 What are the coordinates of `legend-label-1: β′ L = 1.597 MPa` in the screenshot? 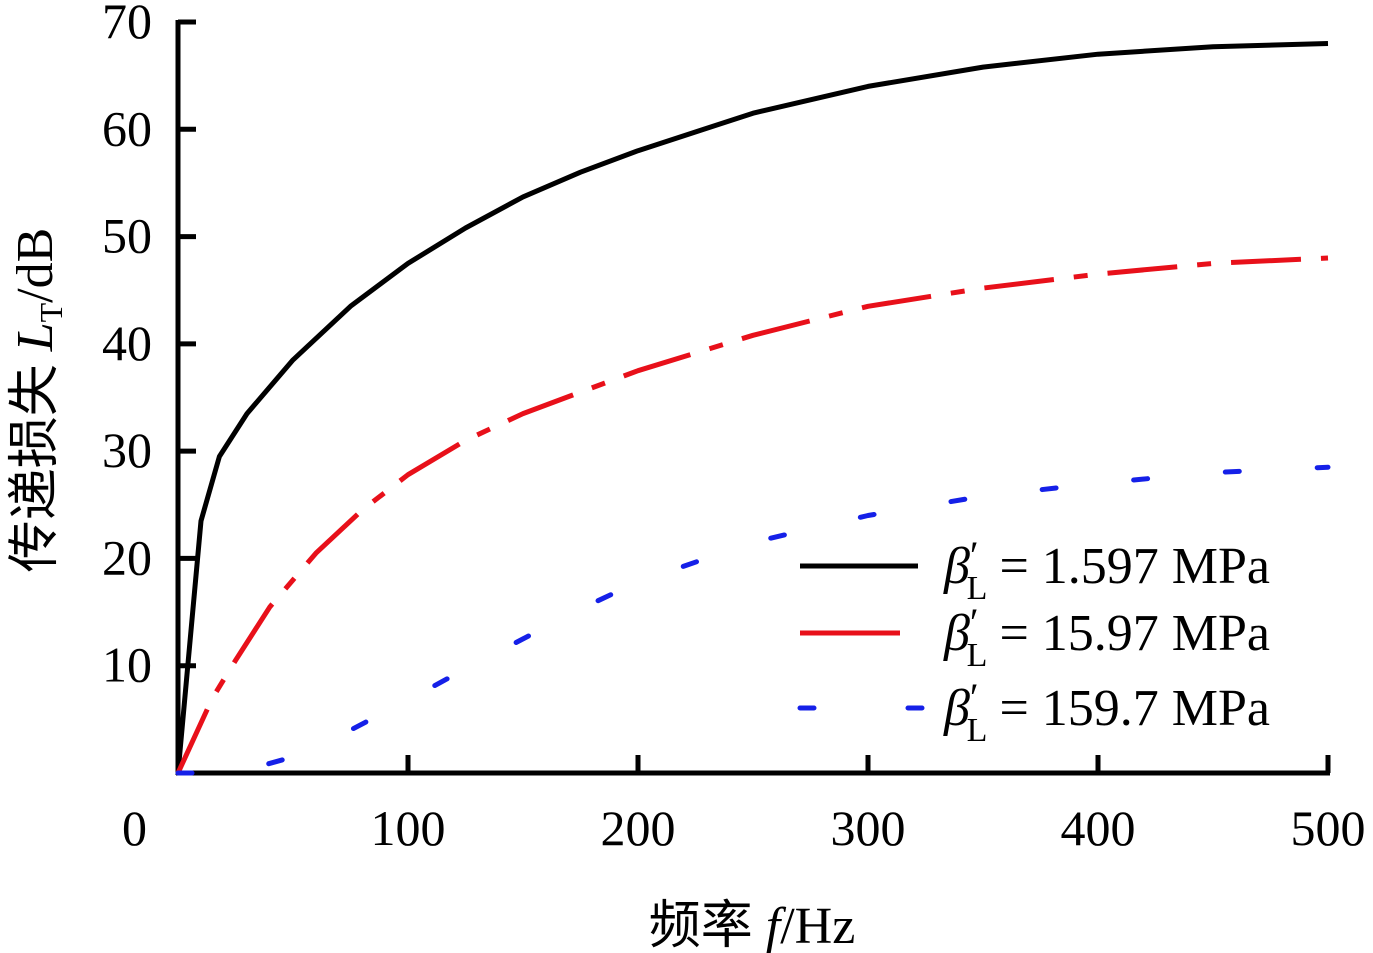 It's located at (1106, 570).